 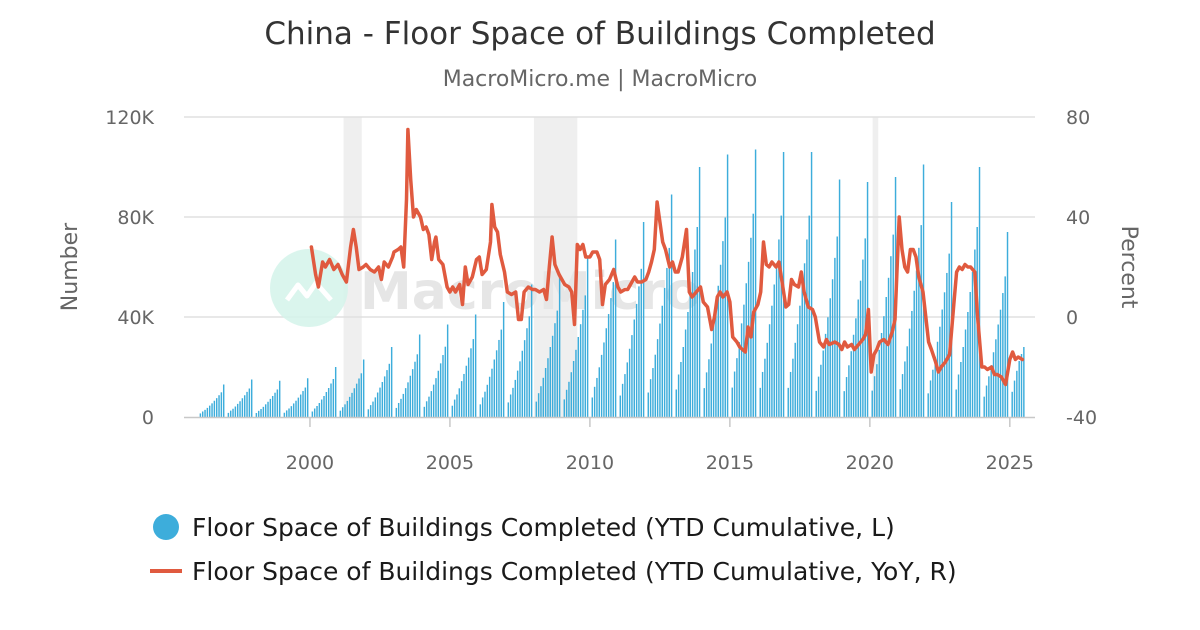 I want to click on left-axis-title: Number, so click(x=70, y=266).